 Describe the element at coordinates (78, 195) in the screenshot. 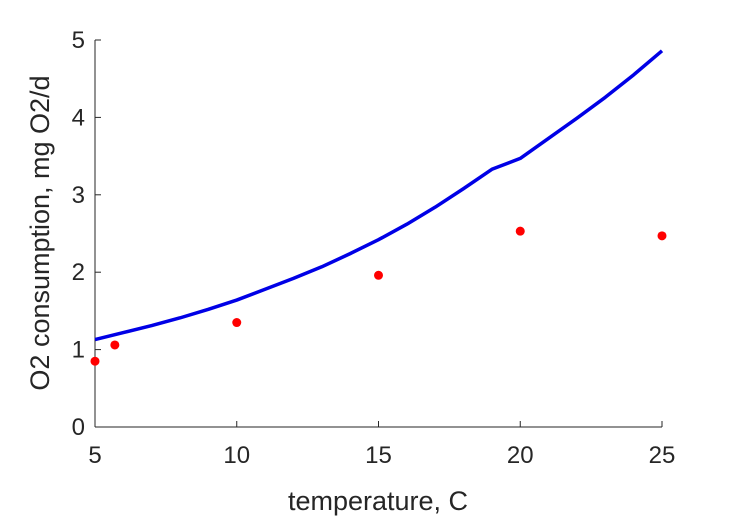

I see `y-tick-label: 3` at that location.